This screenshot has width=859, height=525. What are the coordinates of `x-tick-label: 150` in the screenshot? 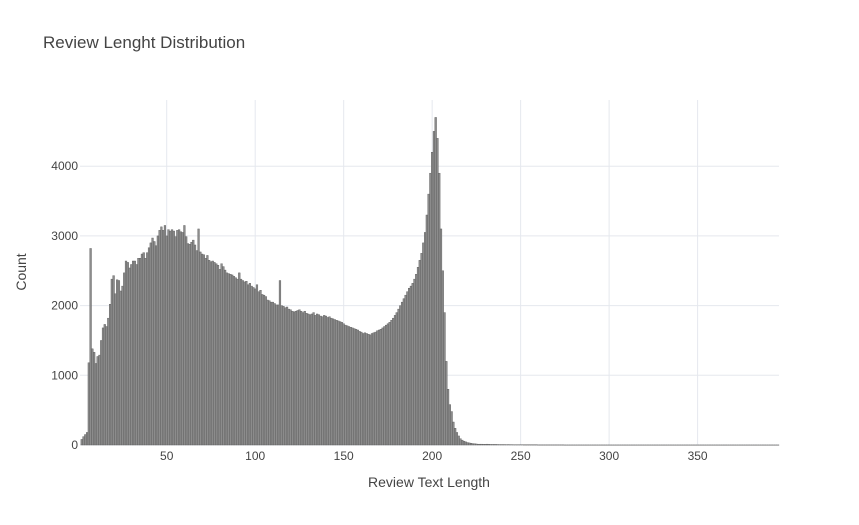 It's located at (344, 456).